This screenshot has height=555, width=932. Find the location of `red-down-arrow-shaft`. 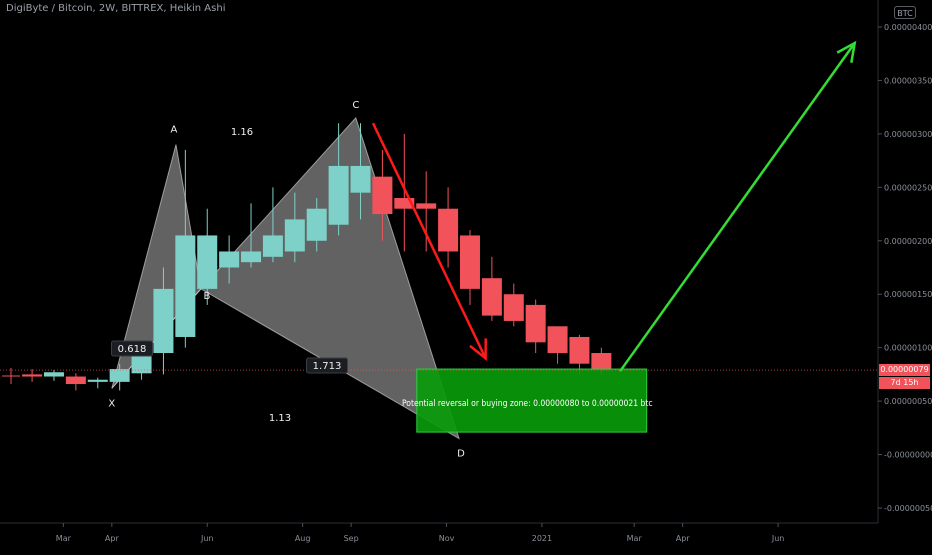

red-down-arrow-shaft is located at coordinates (429, 240).